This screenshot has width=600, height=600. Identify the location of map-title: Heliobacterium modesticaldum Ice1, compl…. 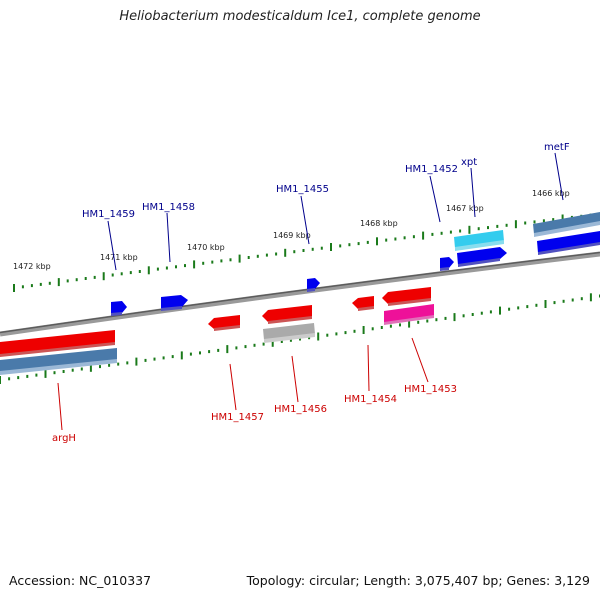
(300, 16).